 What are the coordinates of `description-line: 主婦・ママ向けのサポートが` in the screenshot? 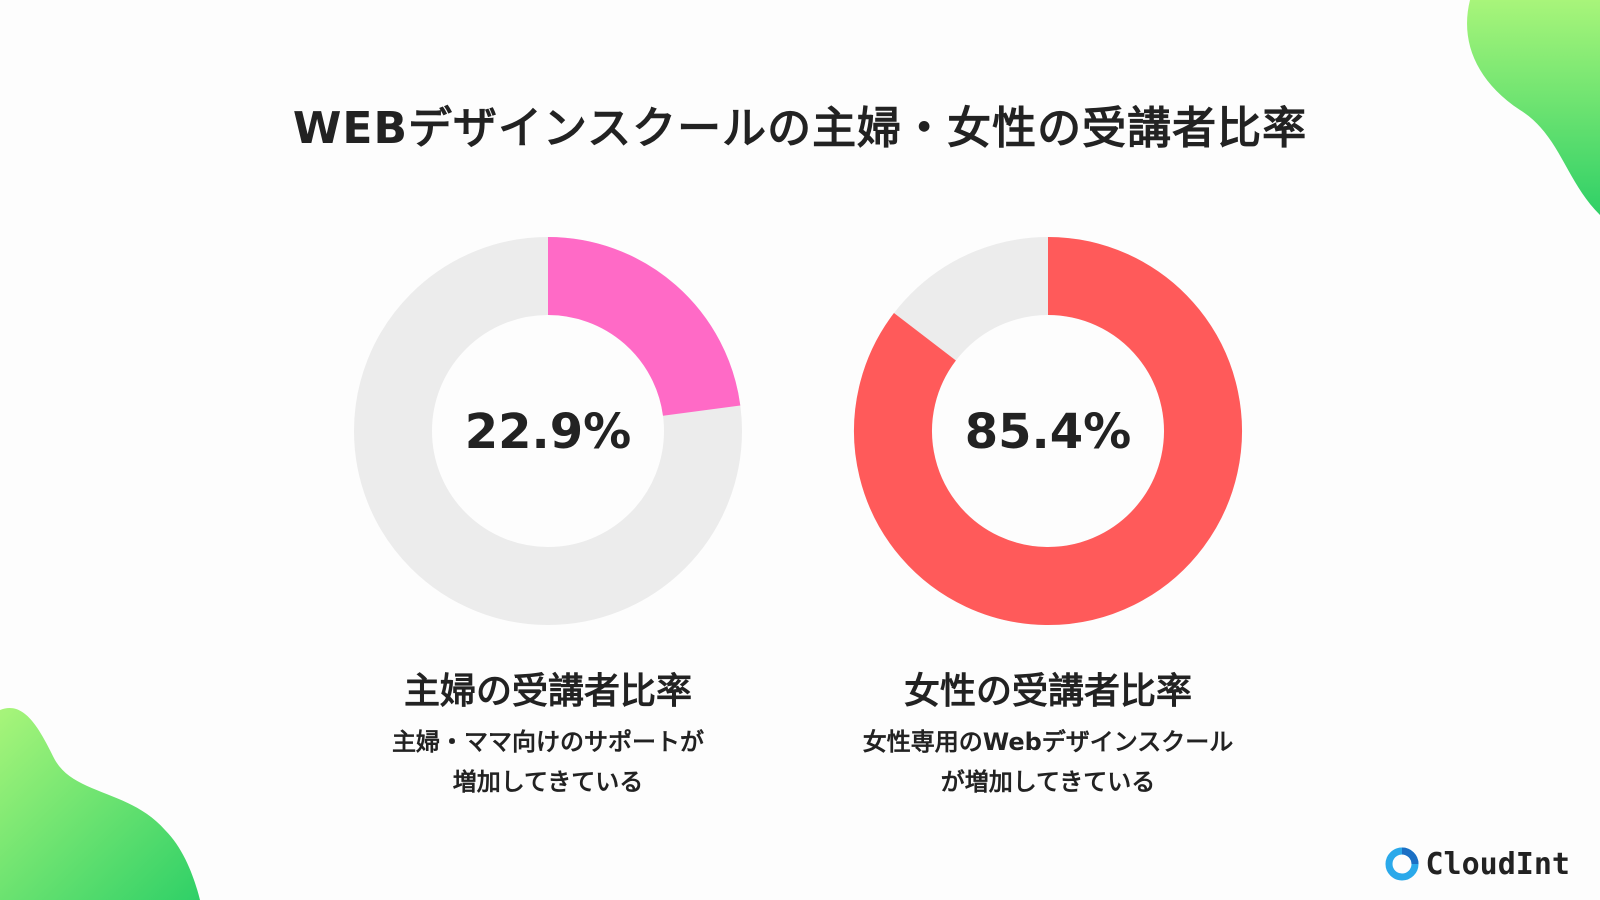 It's located at (548, 742).